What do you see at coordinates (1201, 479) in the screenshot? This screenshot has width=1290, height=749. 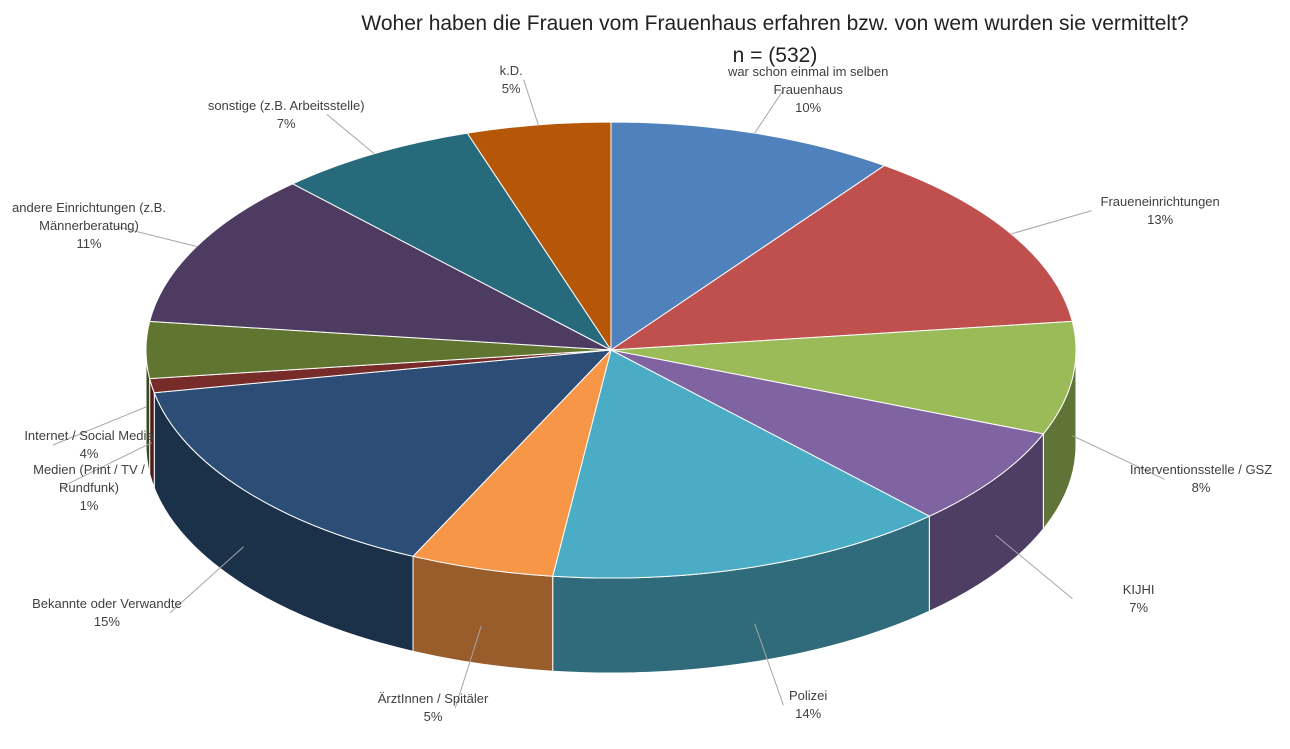 I see `data-label: Interventionsstelle / GSZ 8%` at bounding box center [1201, 479].